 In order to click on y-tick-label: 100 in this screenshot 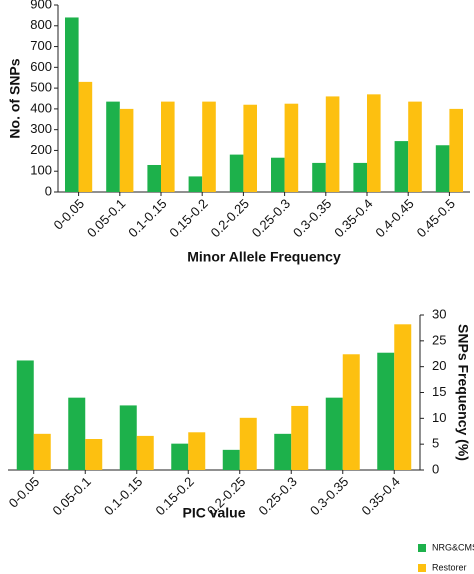, I will do `click(41, 170)`.